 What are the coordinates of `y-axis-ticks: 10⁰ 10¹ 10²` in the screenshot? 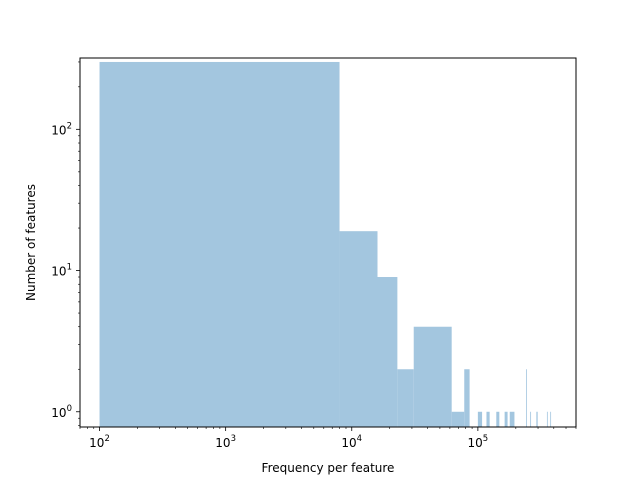 It's located at (65, 243).